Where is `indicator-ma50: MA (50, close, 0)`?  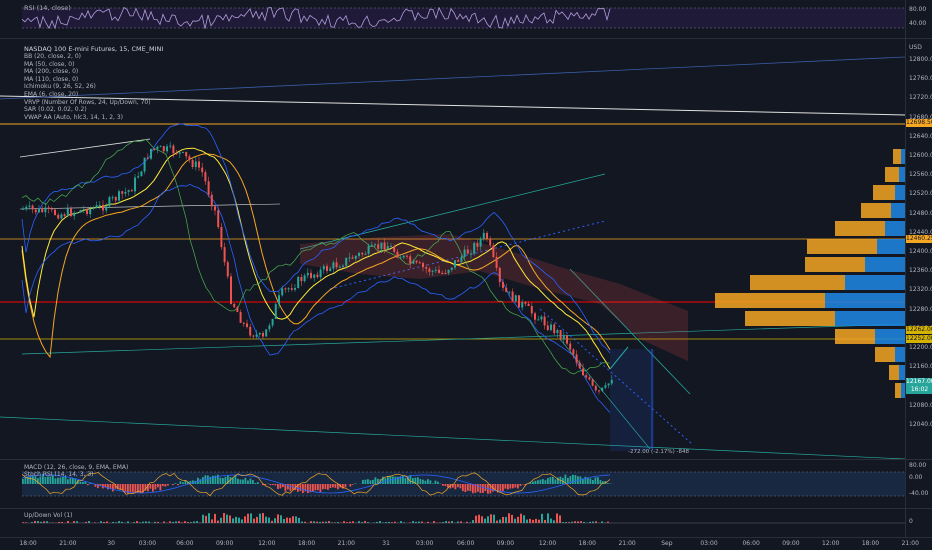
indicator-ma50: MA (50, close, 0) is located at coordinates (49, 64).